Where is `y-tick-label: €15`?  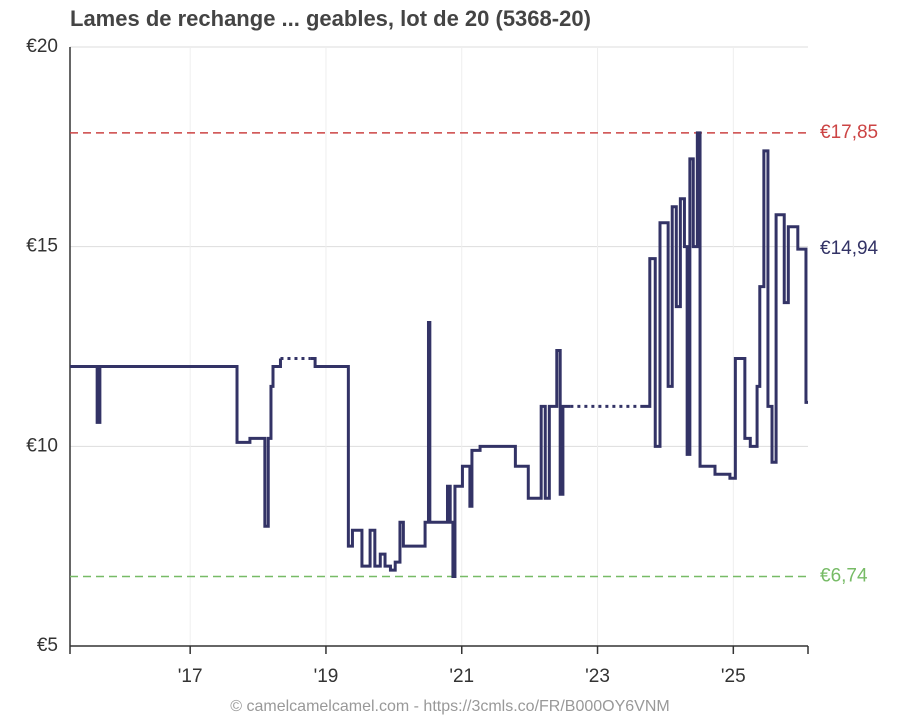
y-tick-label: €15 is located at coordinates (42, 246).